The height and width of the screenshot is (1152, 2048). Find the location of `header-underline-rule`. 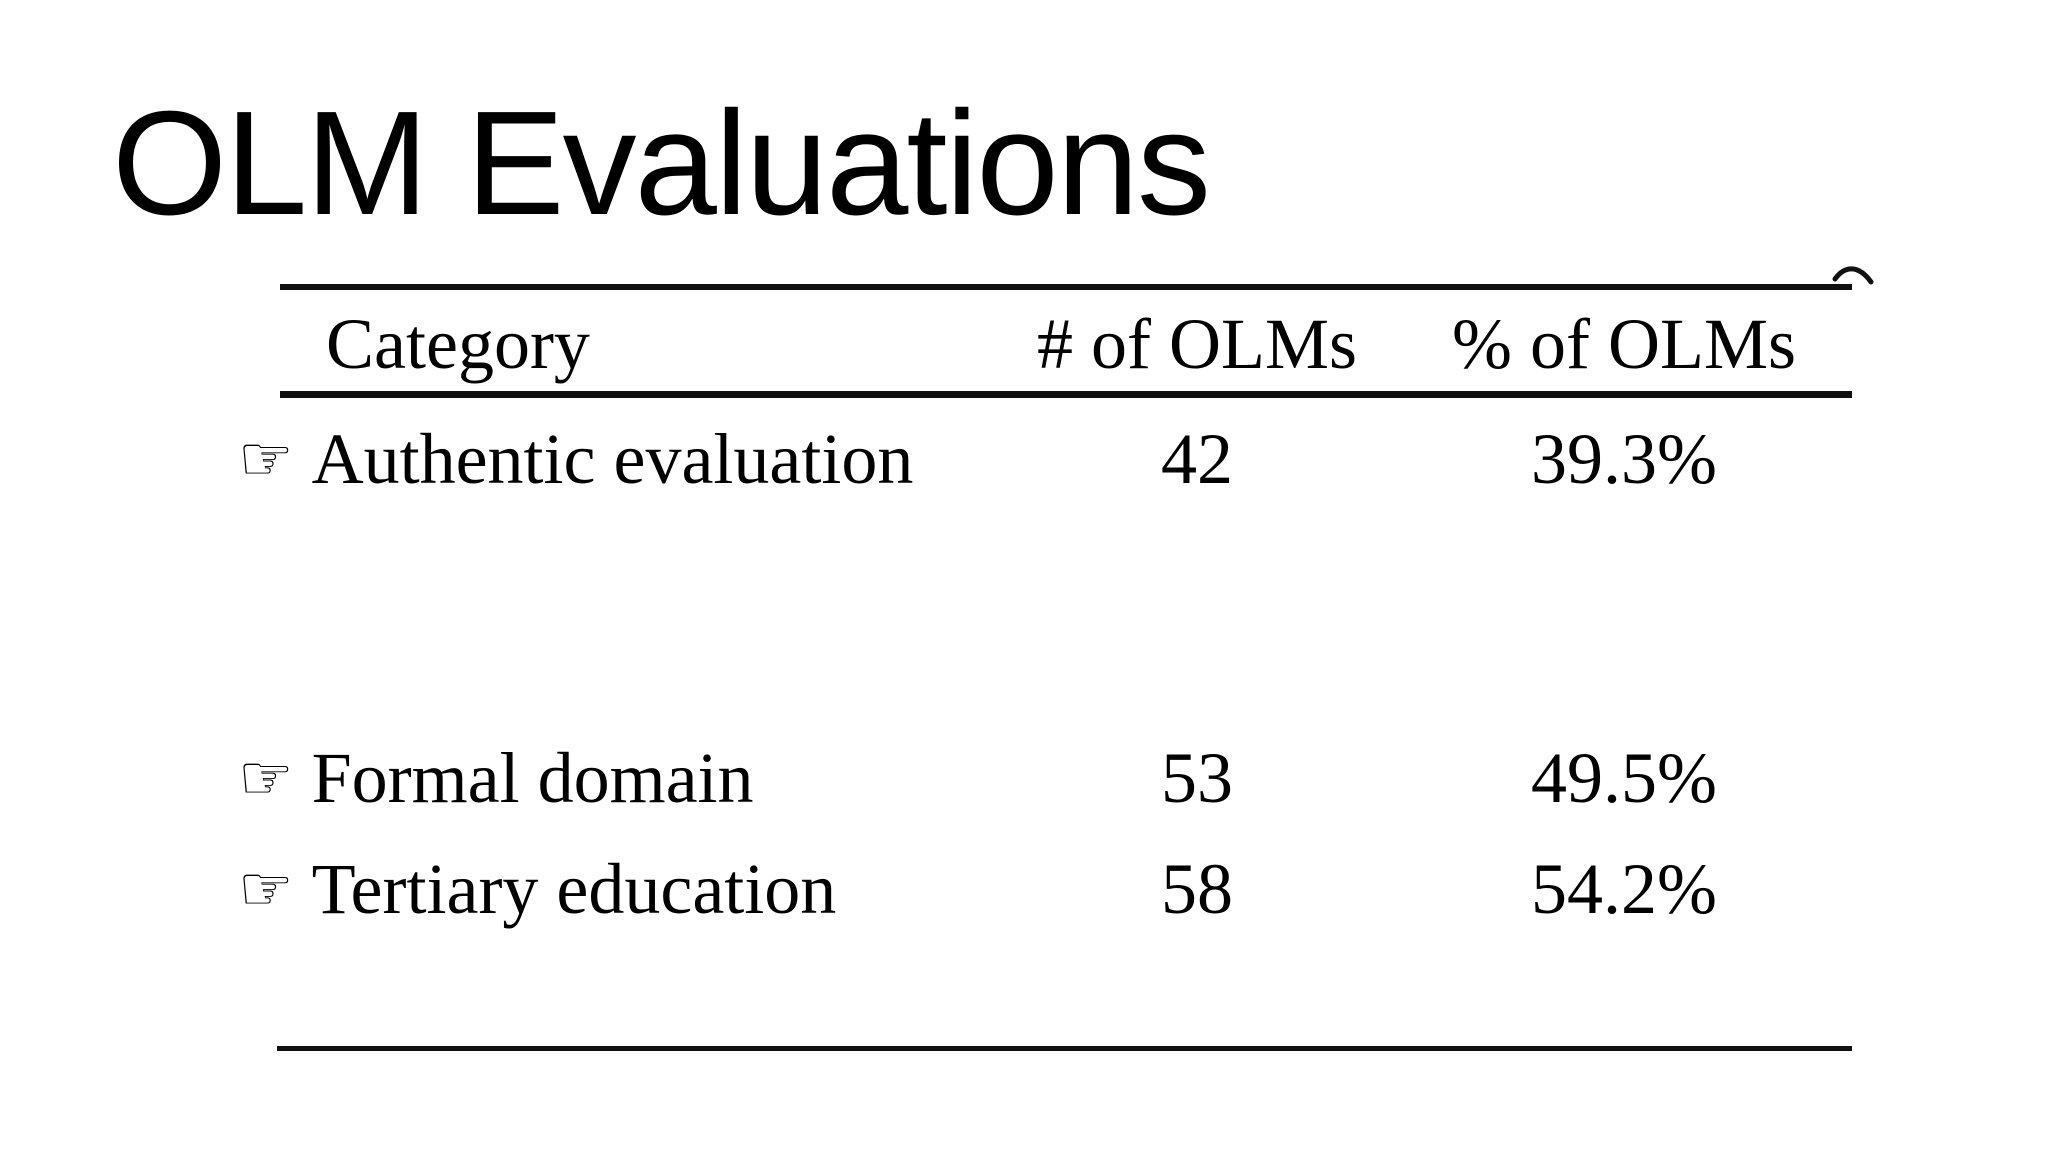

header-underline-rule is located at coordinates (1066, 394).